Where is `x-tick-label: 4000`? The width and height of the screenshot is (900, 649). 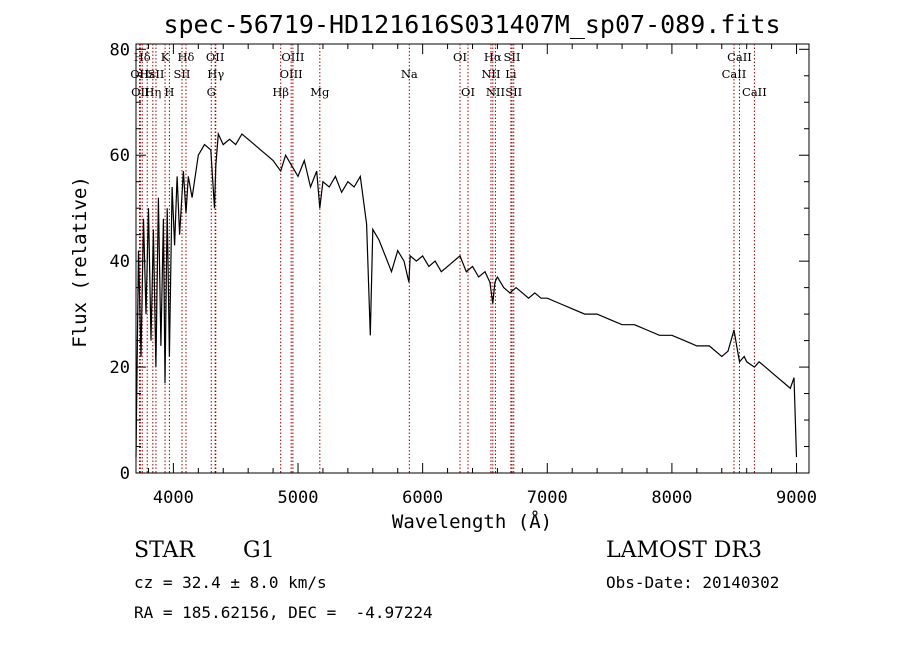 x-tick-label: 4000 is located at coordinates (173, 498).